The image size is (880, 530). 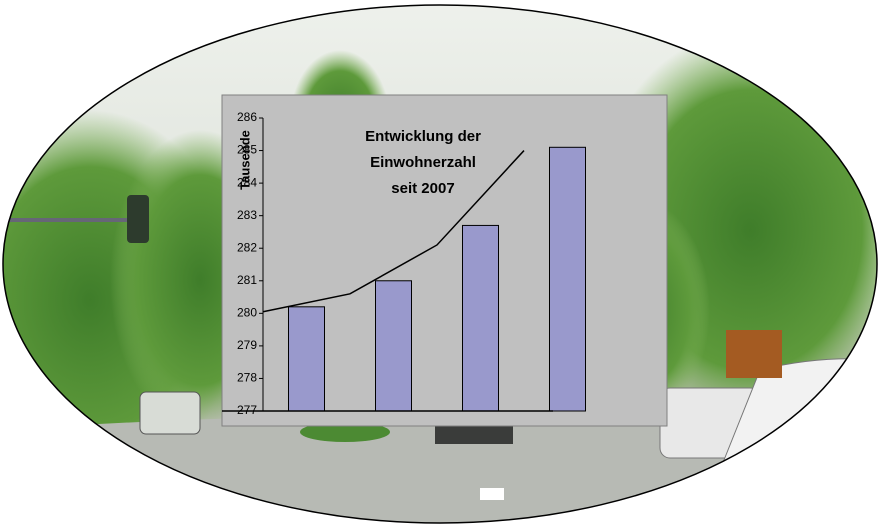 I want to click on y-tick-label: 283, so click(x=247, y=215).